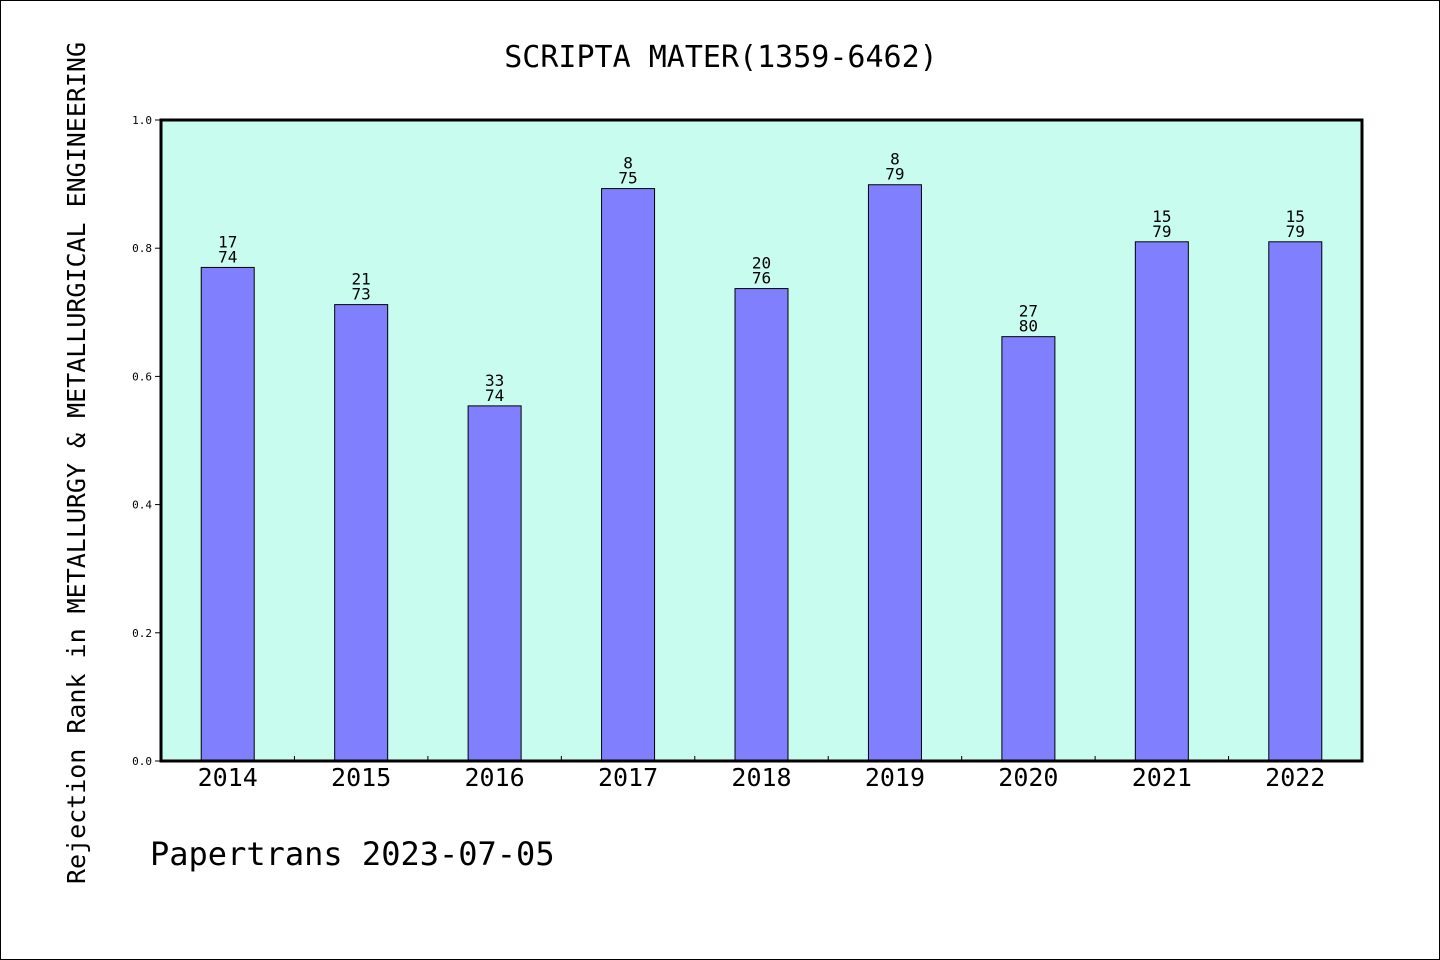 The height and width of the screenshot is (960, 1440). I want to click on bar-total-label: 73, so click(361, 294).